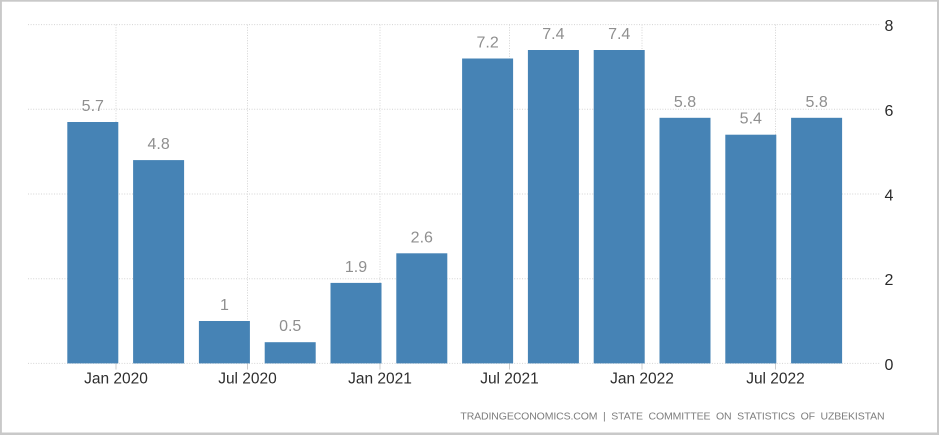 This screenshot has width=939, height=435. What do you see at coordinates (889, 280) in the screenshot?
I see `svg-text: 2` at bounding box center [889, 280].